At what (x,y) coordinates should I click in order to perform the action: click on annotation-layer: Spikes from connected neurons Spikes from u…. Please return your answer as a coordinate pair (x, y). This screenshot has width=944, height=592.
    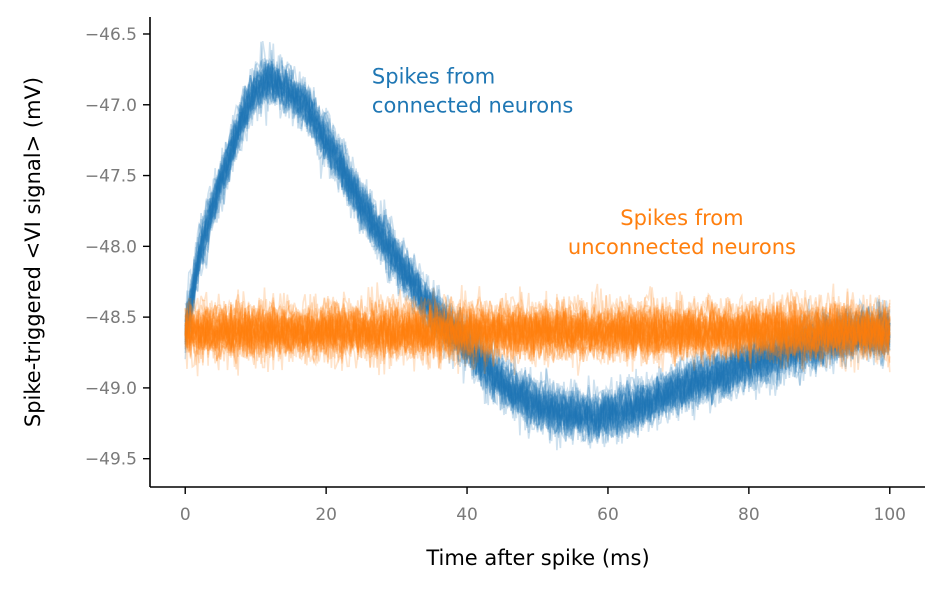
    Looking at the image, I should click on (584, 162).